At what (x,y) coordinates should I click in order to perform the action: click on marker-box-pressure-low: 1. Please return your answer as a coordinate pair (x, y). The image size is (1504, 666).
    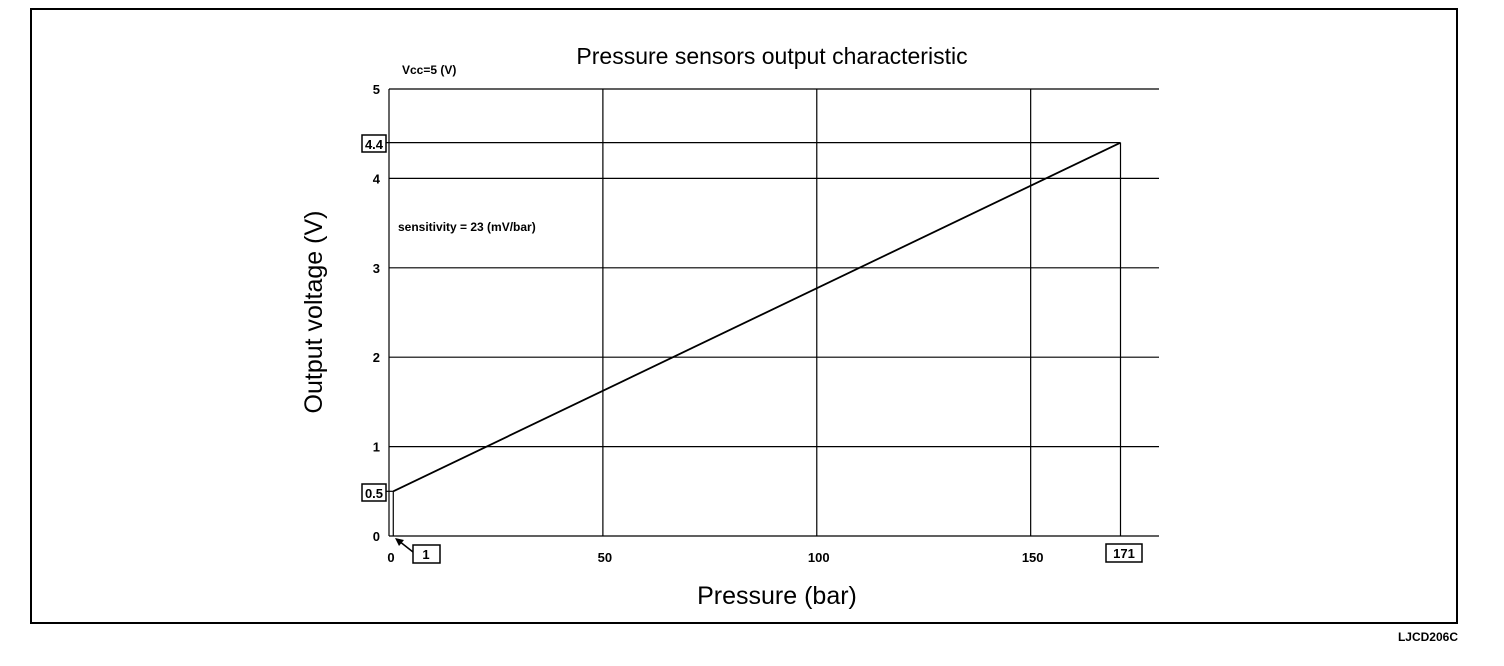
    Looking at the image, I should click on (426, 554).